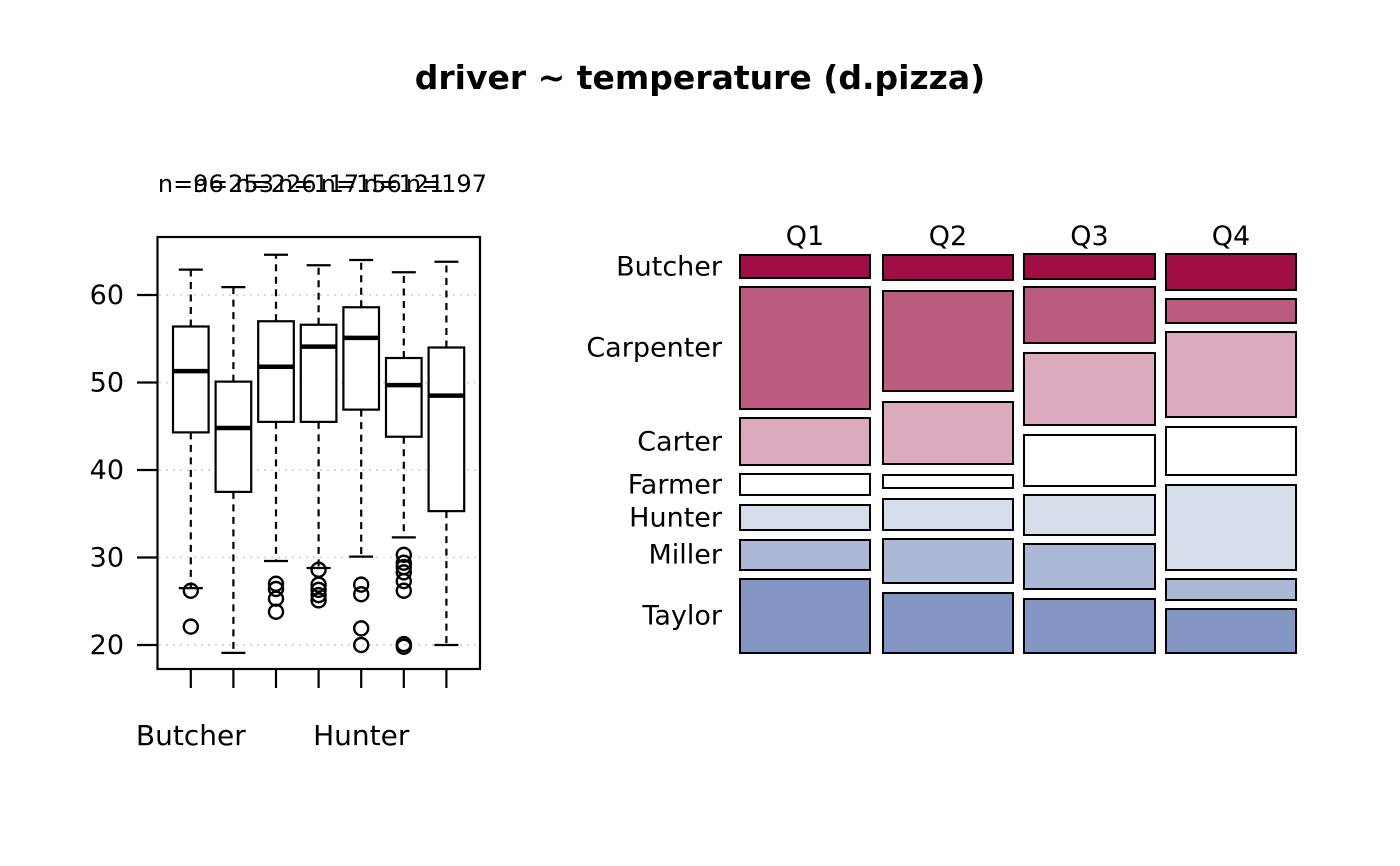 The width and height of the screenshot is (1400, 866). Describe the element at coordinates (948, 236) in the screenshot. I see `mosaic-col-header-q2: Q2` at that location.